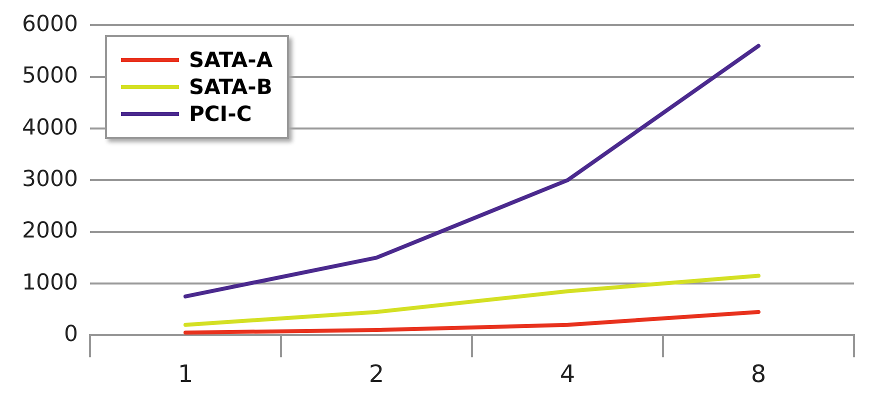  I want to click on x-tick-label: 4, so click(568, 374).